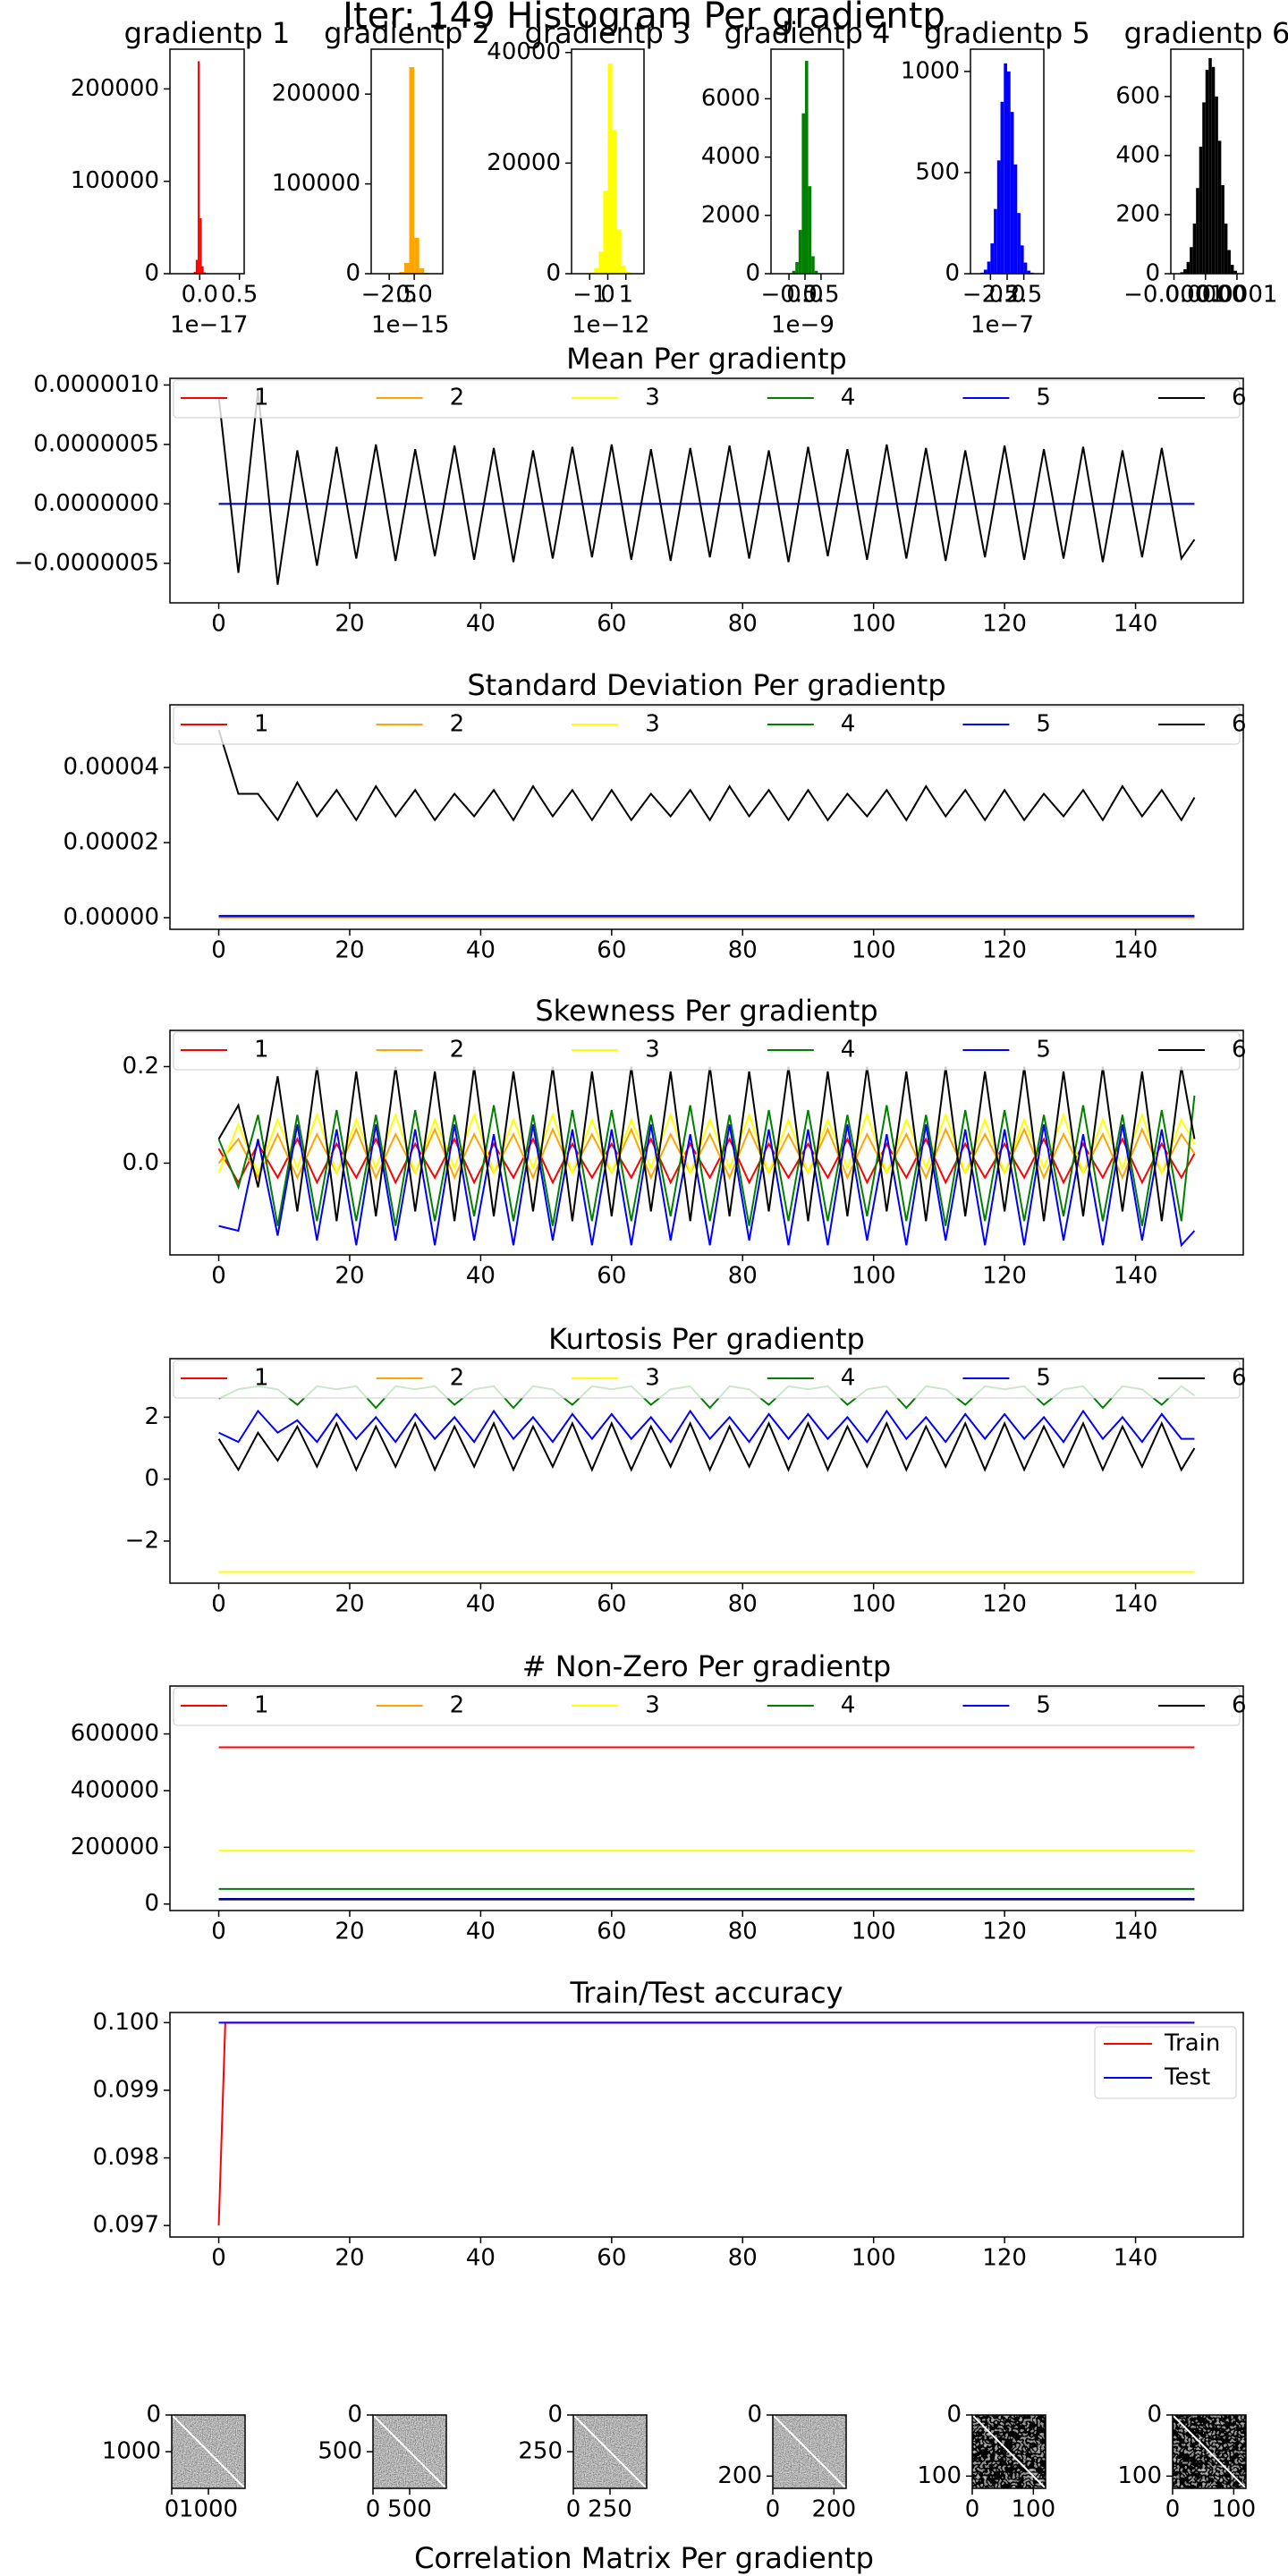  I want to click on legend-label: Test, so click(1187, 2077).